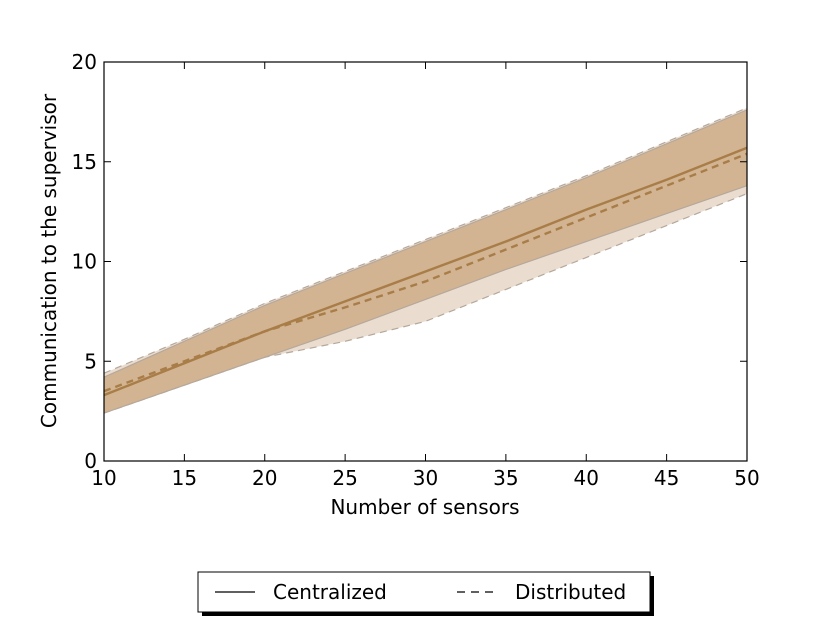 This screenshot has width=830, height=623. I want to click on legend: Centralized Distributed, so click(425, 593).